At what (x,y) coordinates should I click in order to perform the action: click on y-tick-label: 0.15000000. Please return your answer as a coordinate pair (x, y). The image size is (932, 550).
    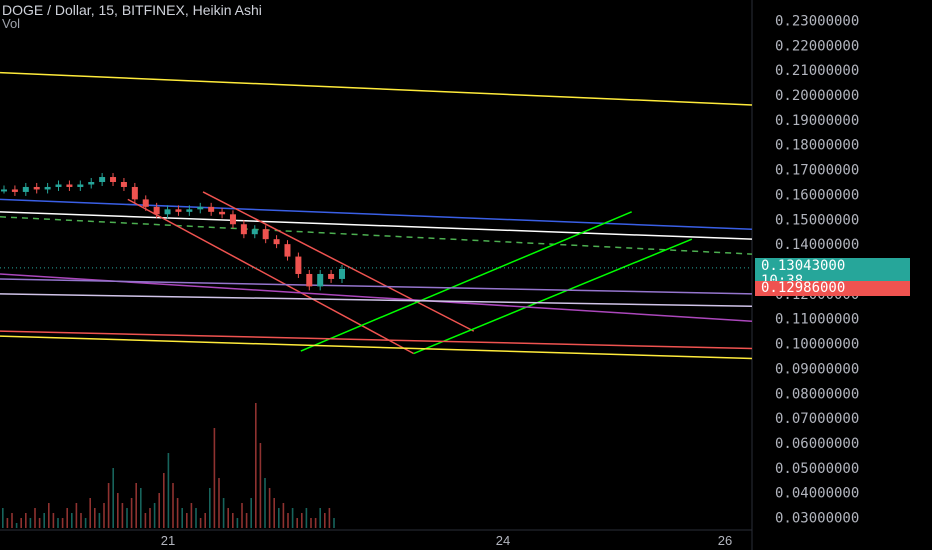
    Looking at the image, I should click on (817, 220).